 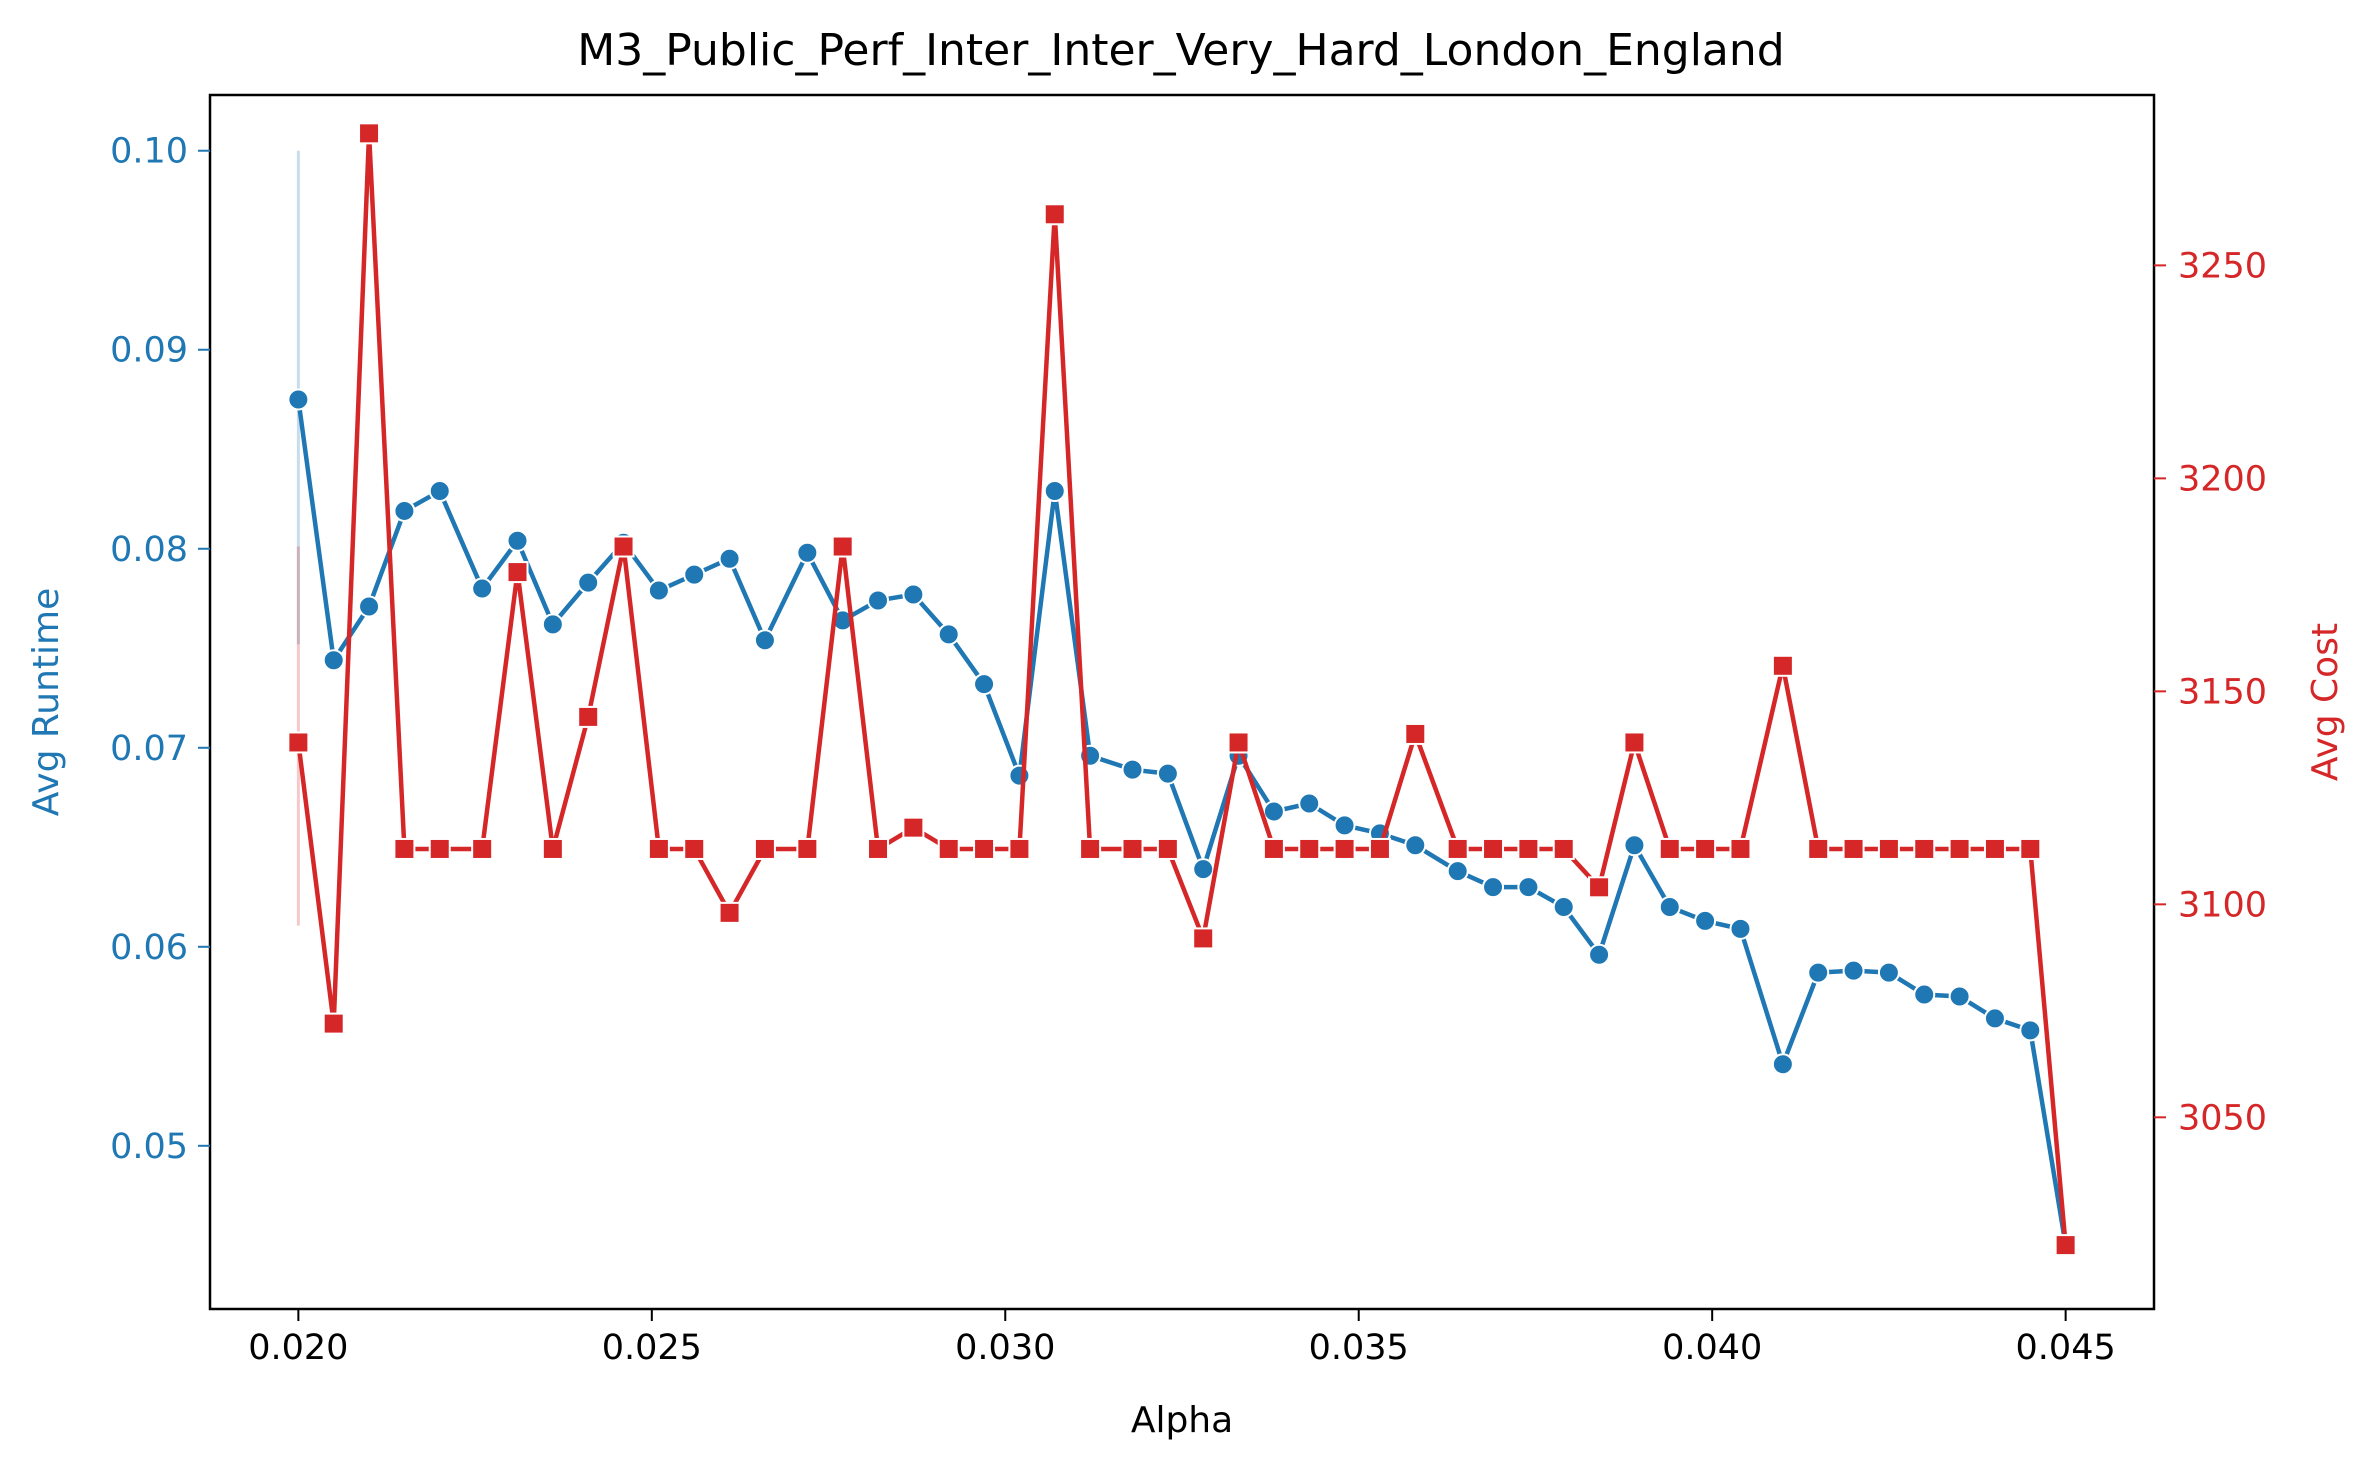 What do you see at coordinates (2222, 905) in the screenshot?
I see `y-right-tick-label: 3100` at bounding box center [2222, 905].